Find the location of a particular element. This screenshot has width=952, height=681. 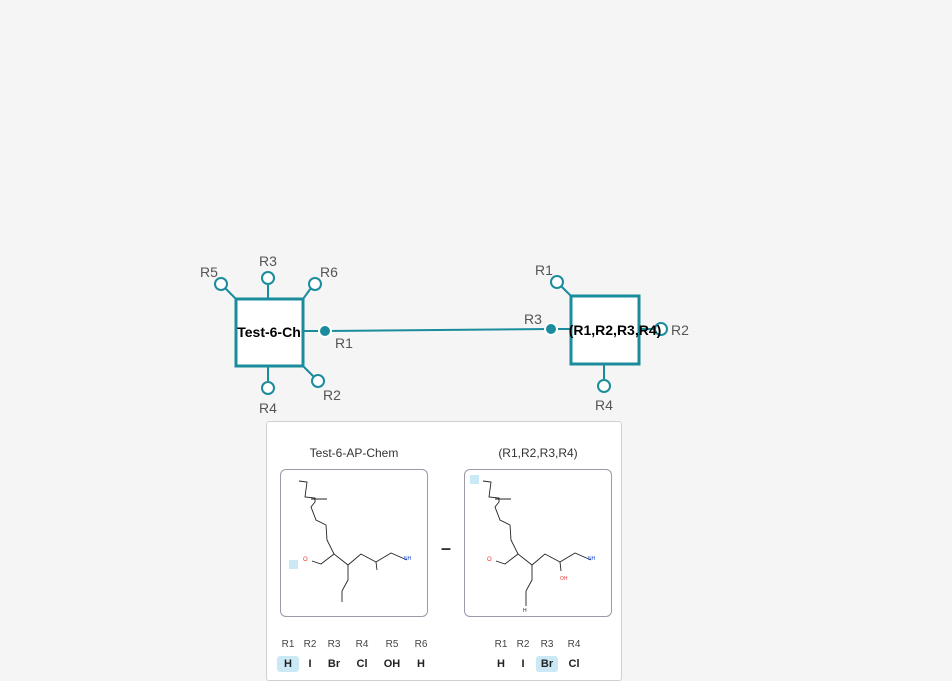

attachment-point-r5 is located at coordinates (221, 284).